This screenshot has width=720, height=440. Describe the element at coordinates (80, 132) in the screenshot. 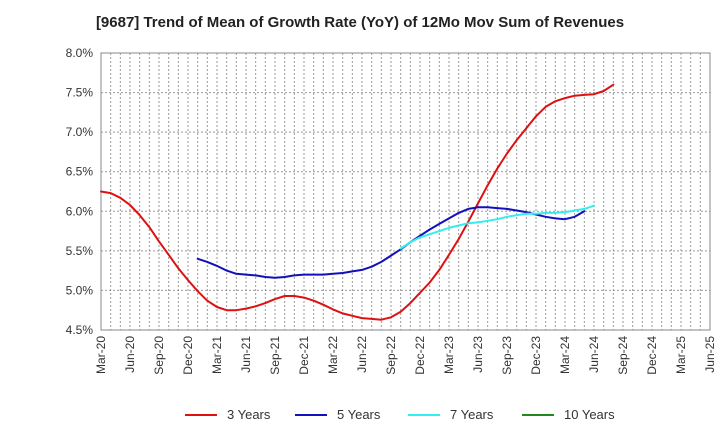

I see `y-tick-label: 7.0%` at that location.